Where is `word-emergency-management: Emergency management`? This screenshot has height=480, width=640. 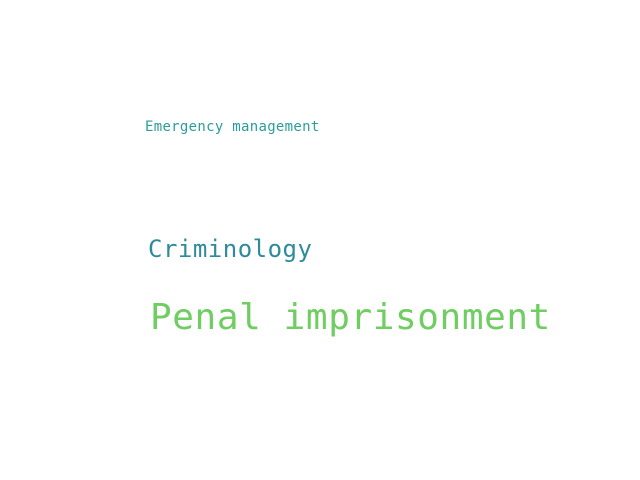 word-emergency-management: Emergency management is located at coordinates (232, 127).